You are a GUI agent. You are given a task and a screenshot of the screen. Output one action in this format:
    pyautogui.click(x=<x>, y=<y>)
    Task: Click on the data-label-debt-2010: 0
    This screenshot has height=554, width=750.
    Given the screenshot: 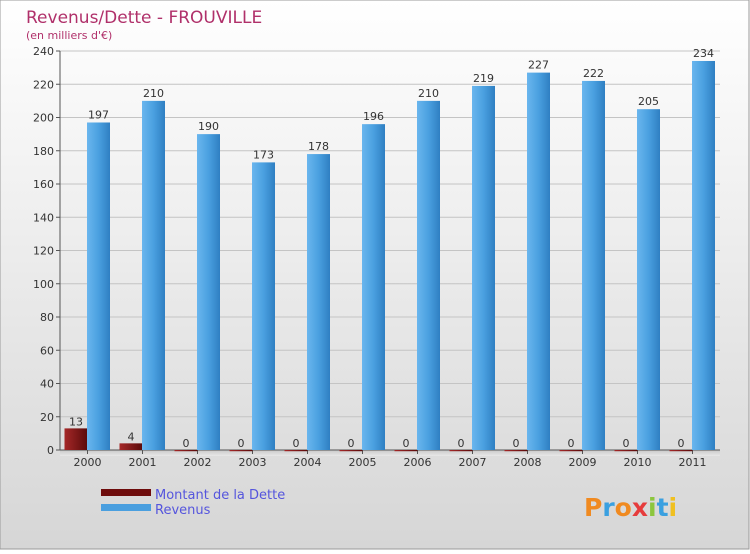 What is the action you would take?
    pyautogui.click(x=626, y=443)
    